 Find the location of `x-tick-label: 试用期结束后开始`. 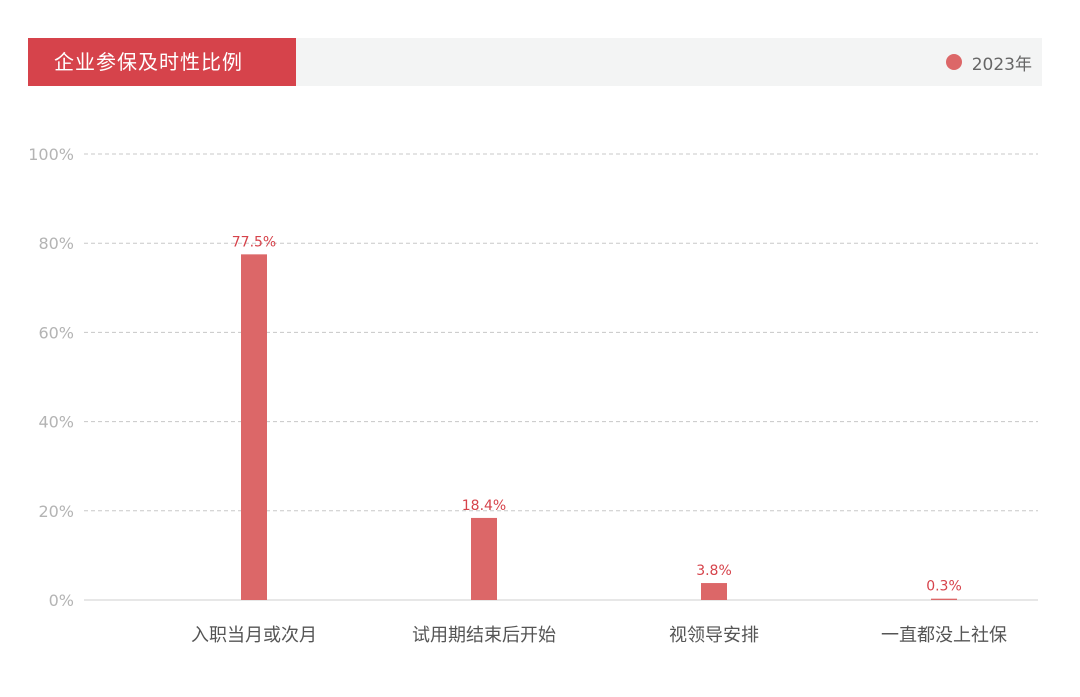

x-tick-label: 试用期结束后开始 is located at coordinates (484, 635).